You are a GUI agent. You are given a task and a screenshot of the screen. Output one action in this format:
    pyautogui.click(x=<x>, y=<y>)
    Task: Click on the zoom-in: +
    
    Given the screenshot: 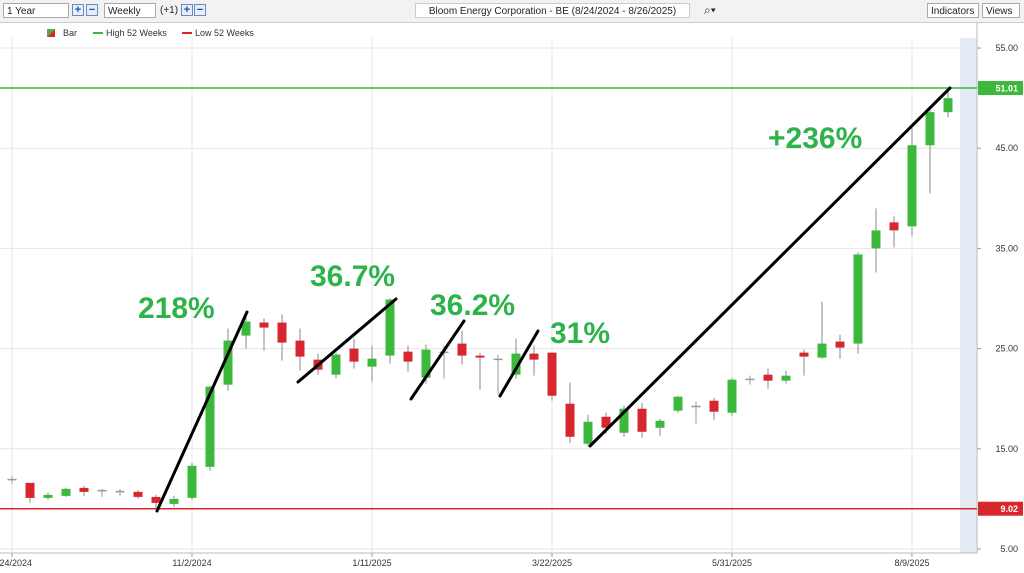 What is the action you would take?
    pyautogui.click(x=78, y=10)
    